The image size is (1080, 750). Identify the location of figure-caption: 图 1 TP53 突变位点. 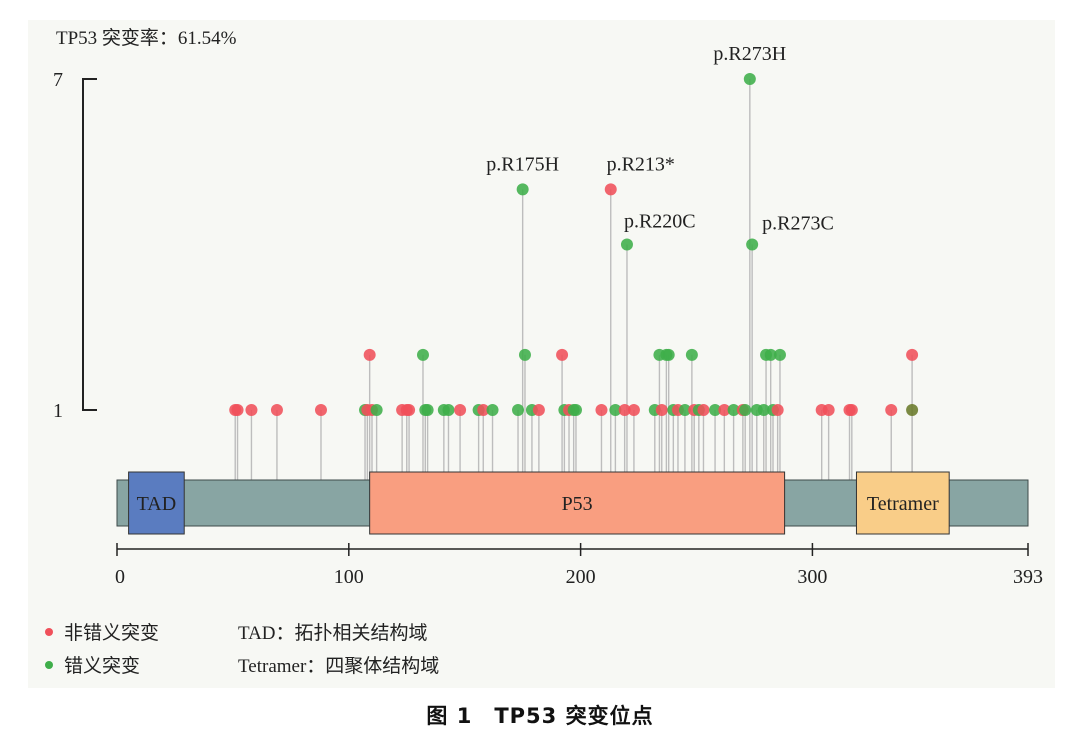
(540, 716).